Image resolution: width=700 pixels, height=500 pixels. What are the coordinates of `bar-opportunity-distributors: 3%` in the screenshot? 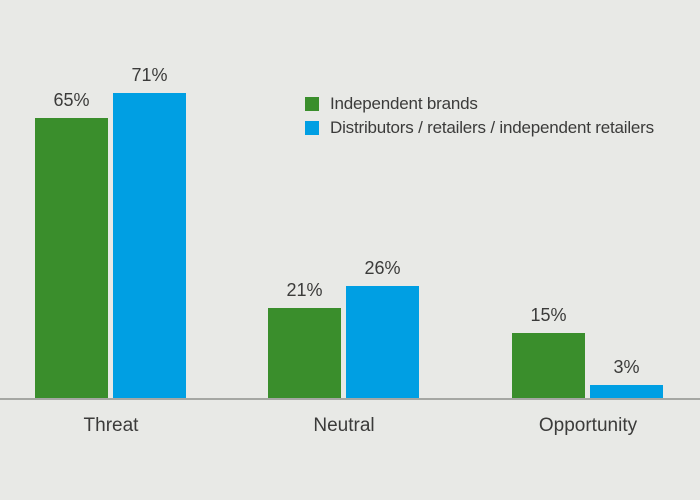 It's located at (626, 377).